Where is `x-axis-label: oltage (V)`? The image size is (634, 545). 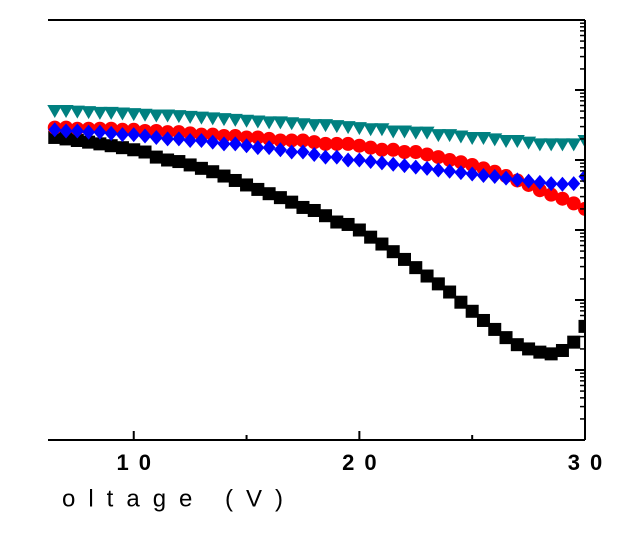 x-axis-label: oltage (V) is located at coordinates (179, 498).